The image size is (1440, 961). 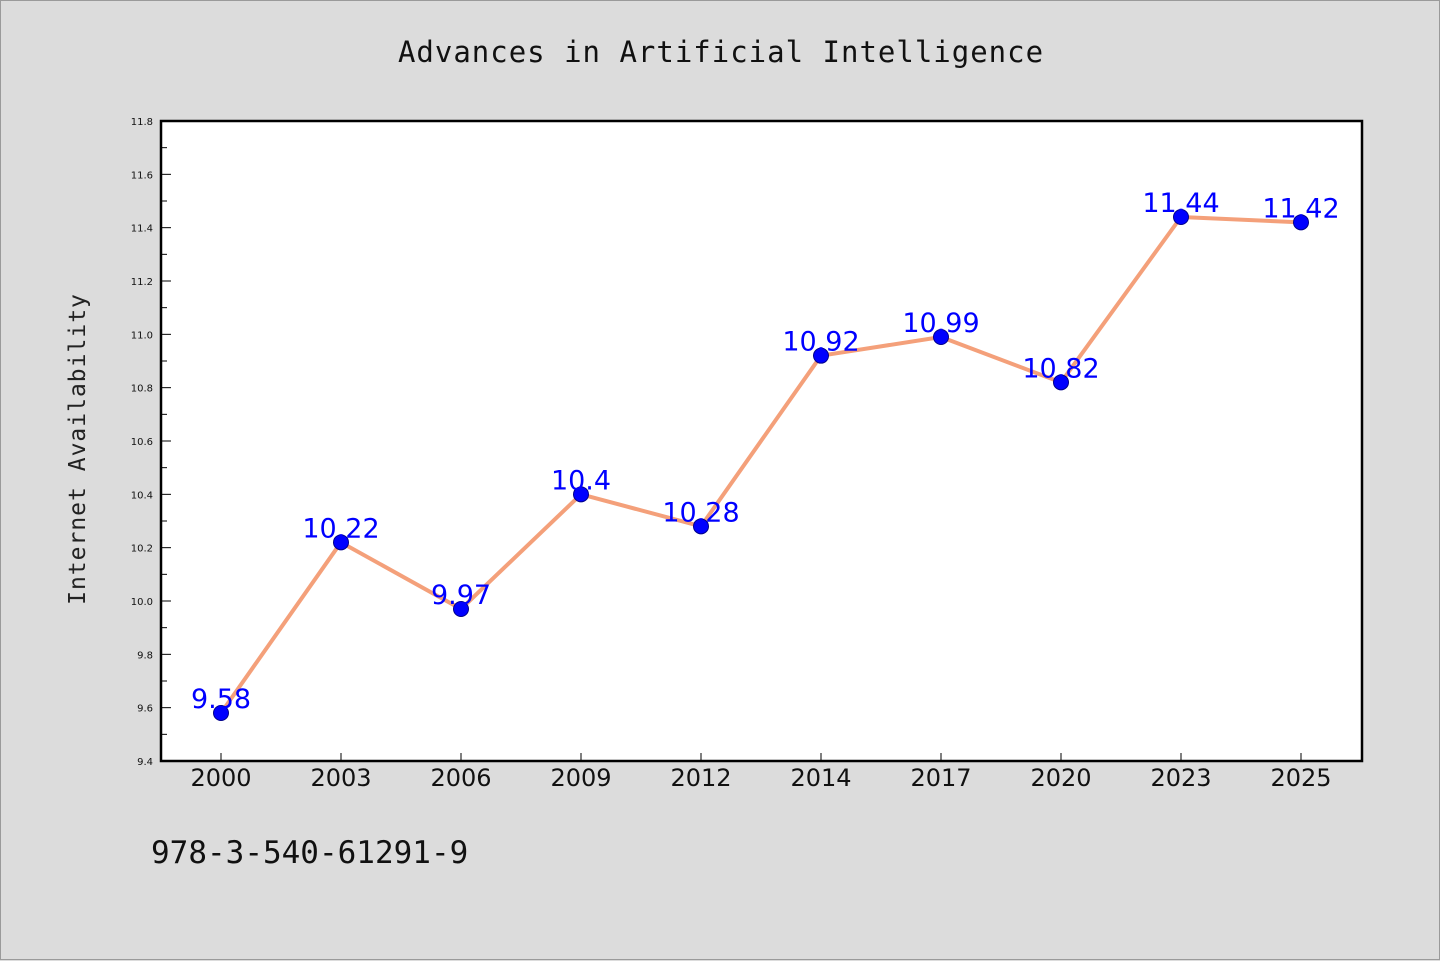 I want to click on data-label: 11.44, so click(x=1180, y=203).